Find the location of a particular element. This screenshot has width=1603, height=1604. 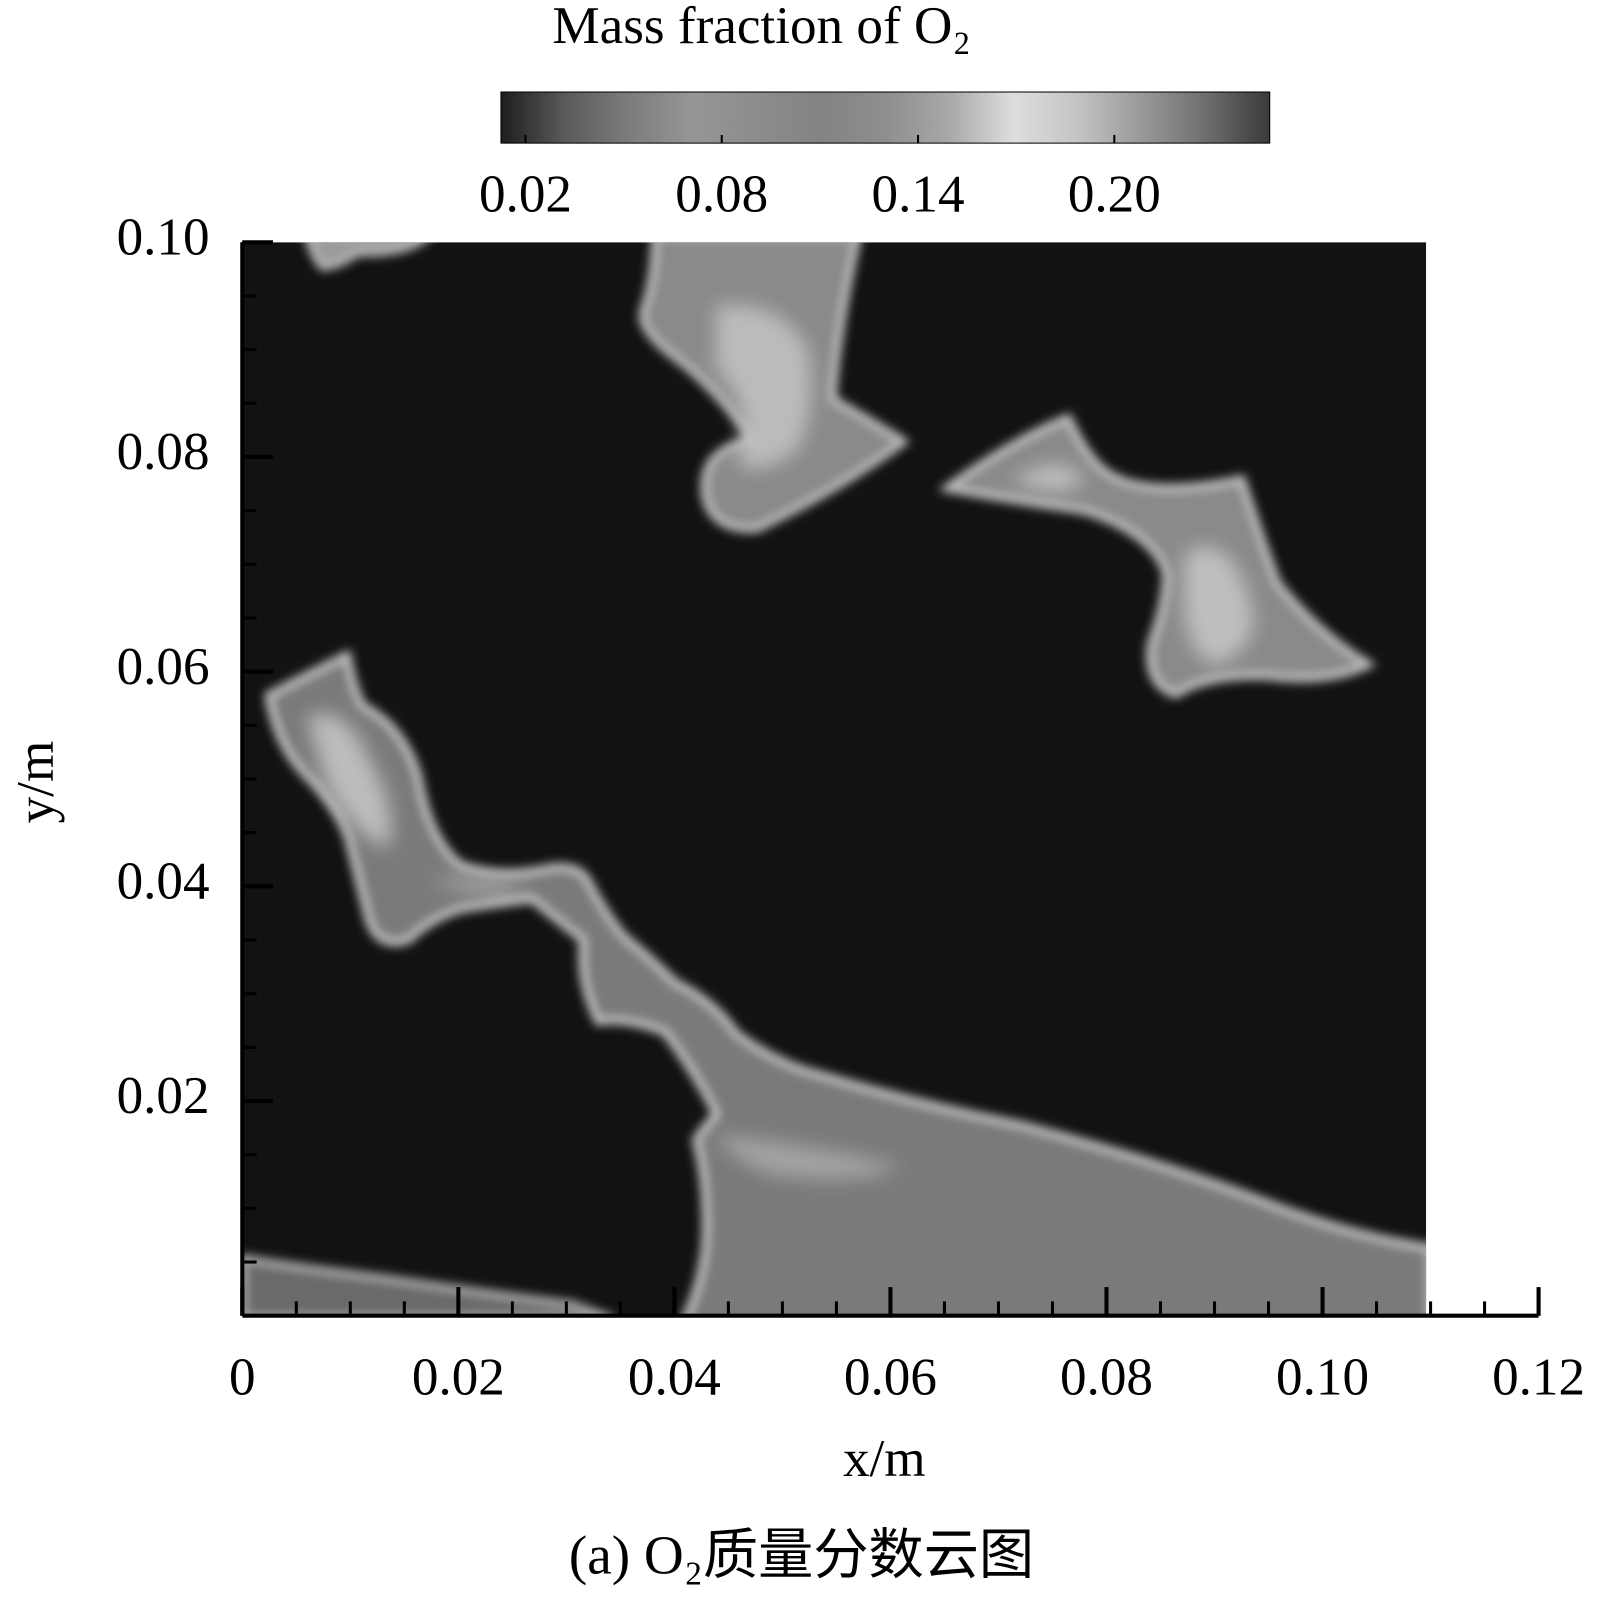

x-tick-label: 0.02 is located at coordinates (458, 1377).